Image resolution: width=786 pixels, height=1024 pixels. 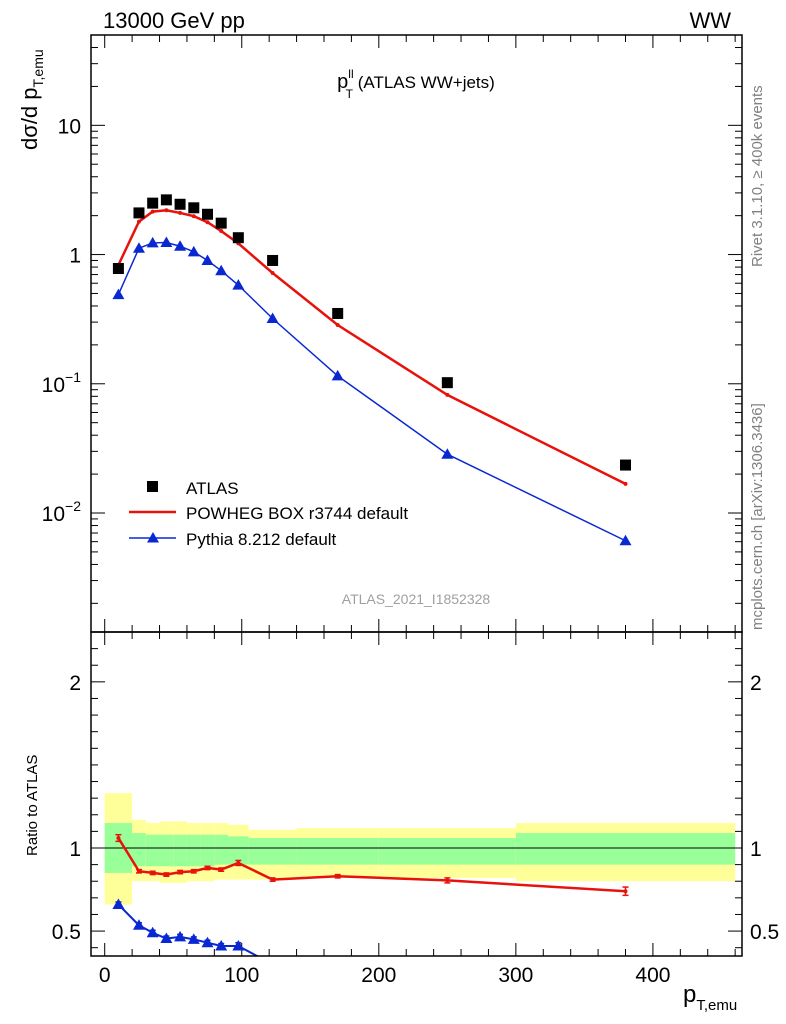 I want to click on legend-pythia-label: Pythia 8.212 default, so click(x=261, y=539).